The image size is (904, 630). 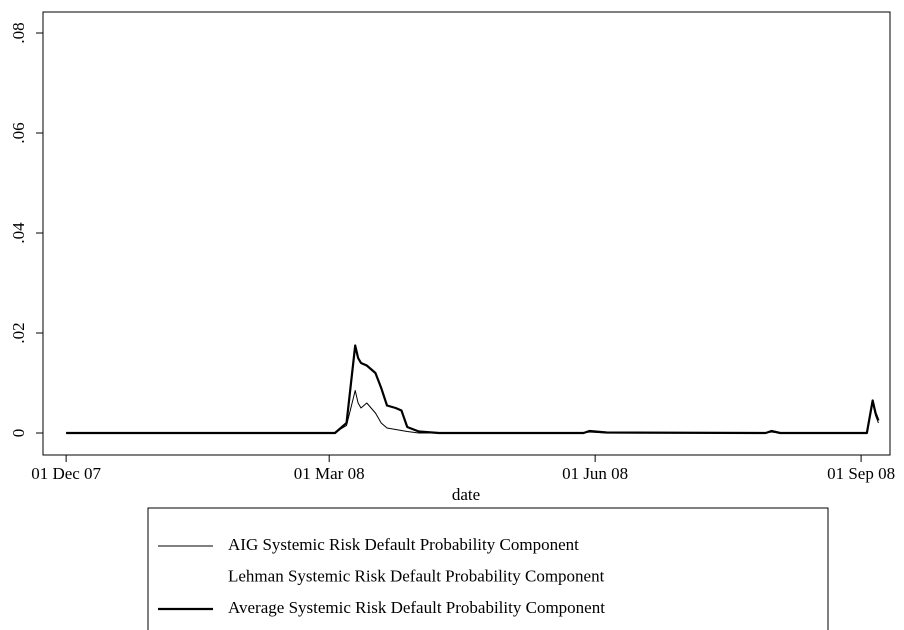 What do you see at coordinates (861, 473) in the screenshot?
I see `x-tick-label: 01 Sep 08` at bounding box center [861, 473].